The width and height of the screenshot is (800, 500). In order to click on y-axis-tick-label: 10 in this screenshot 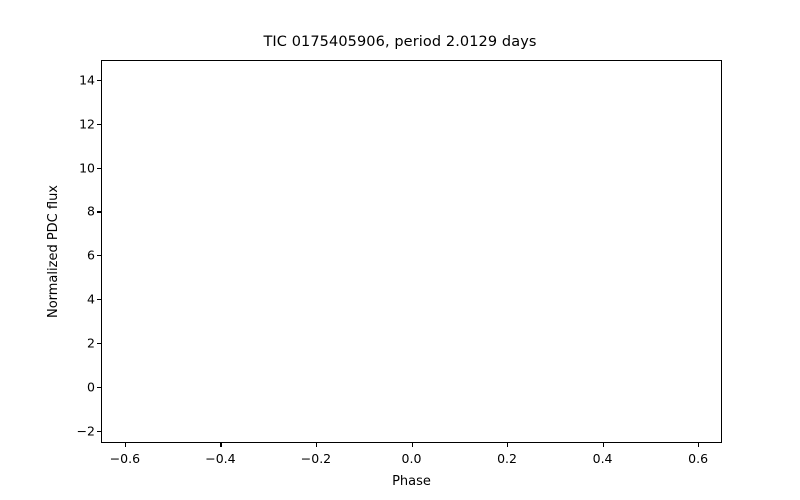, I will do `click(87, 168)`.